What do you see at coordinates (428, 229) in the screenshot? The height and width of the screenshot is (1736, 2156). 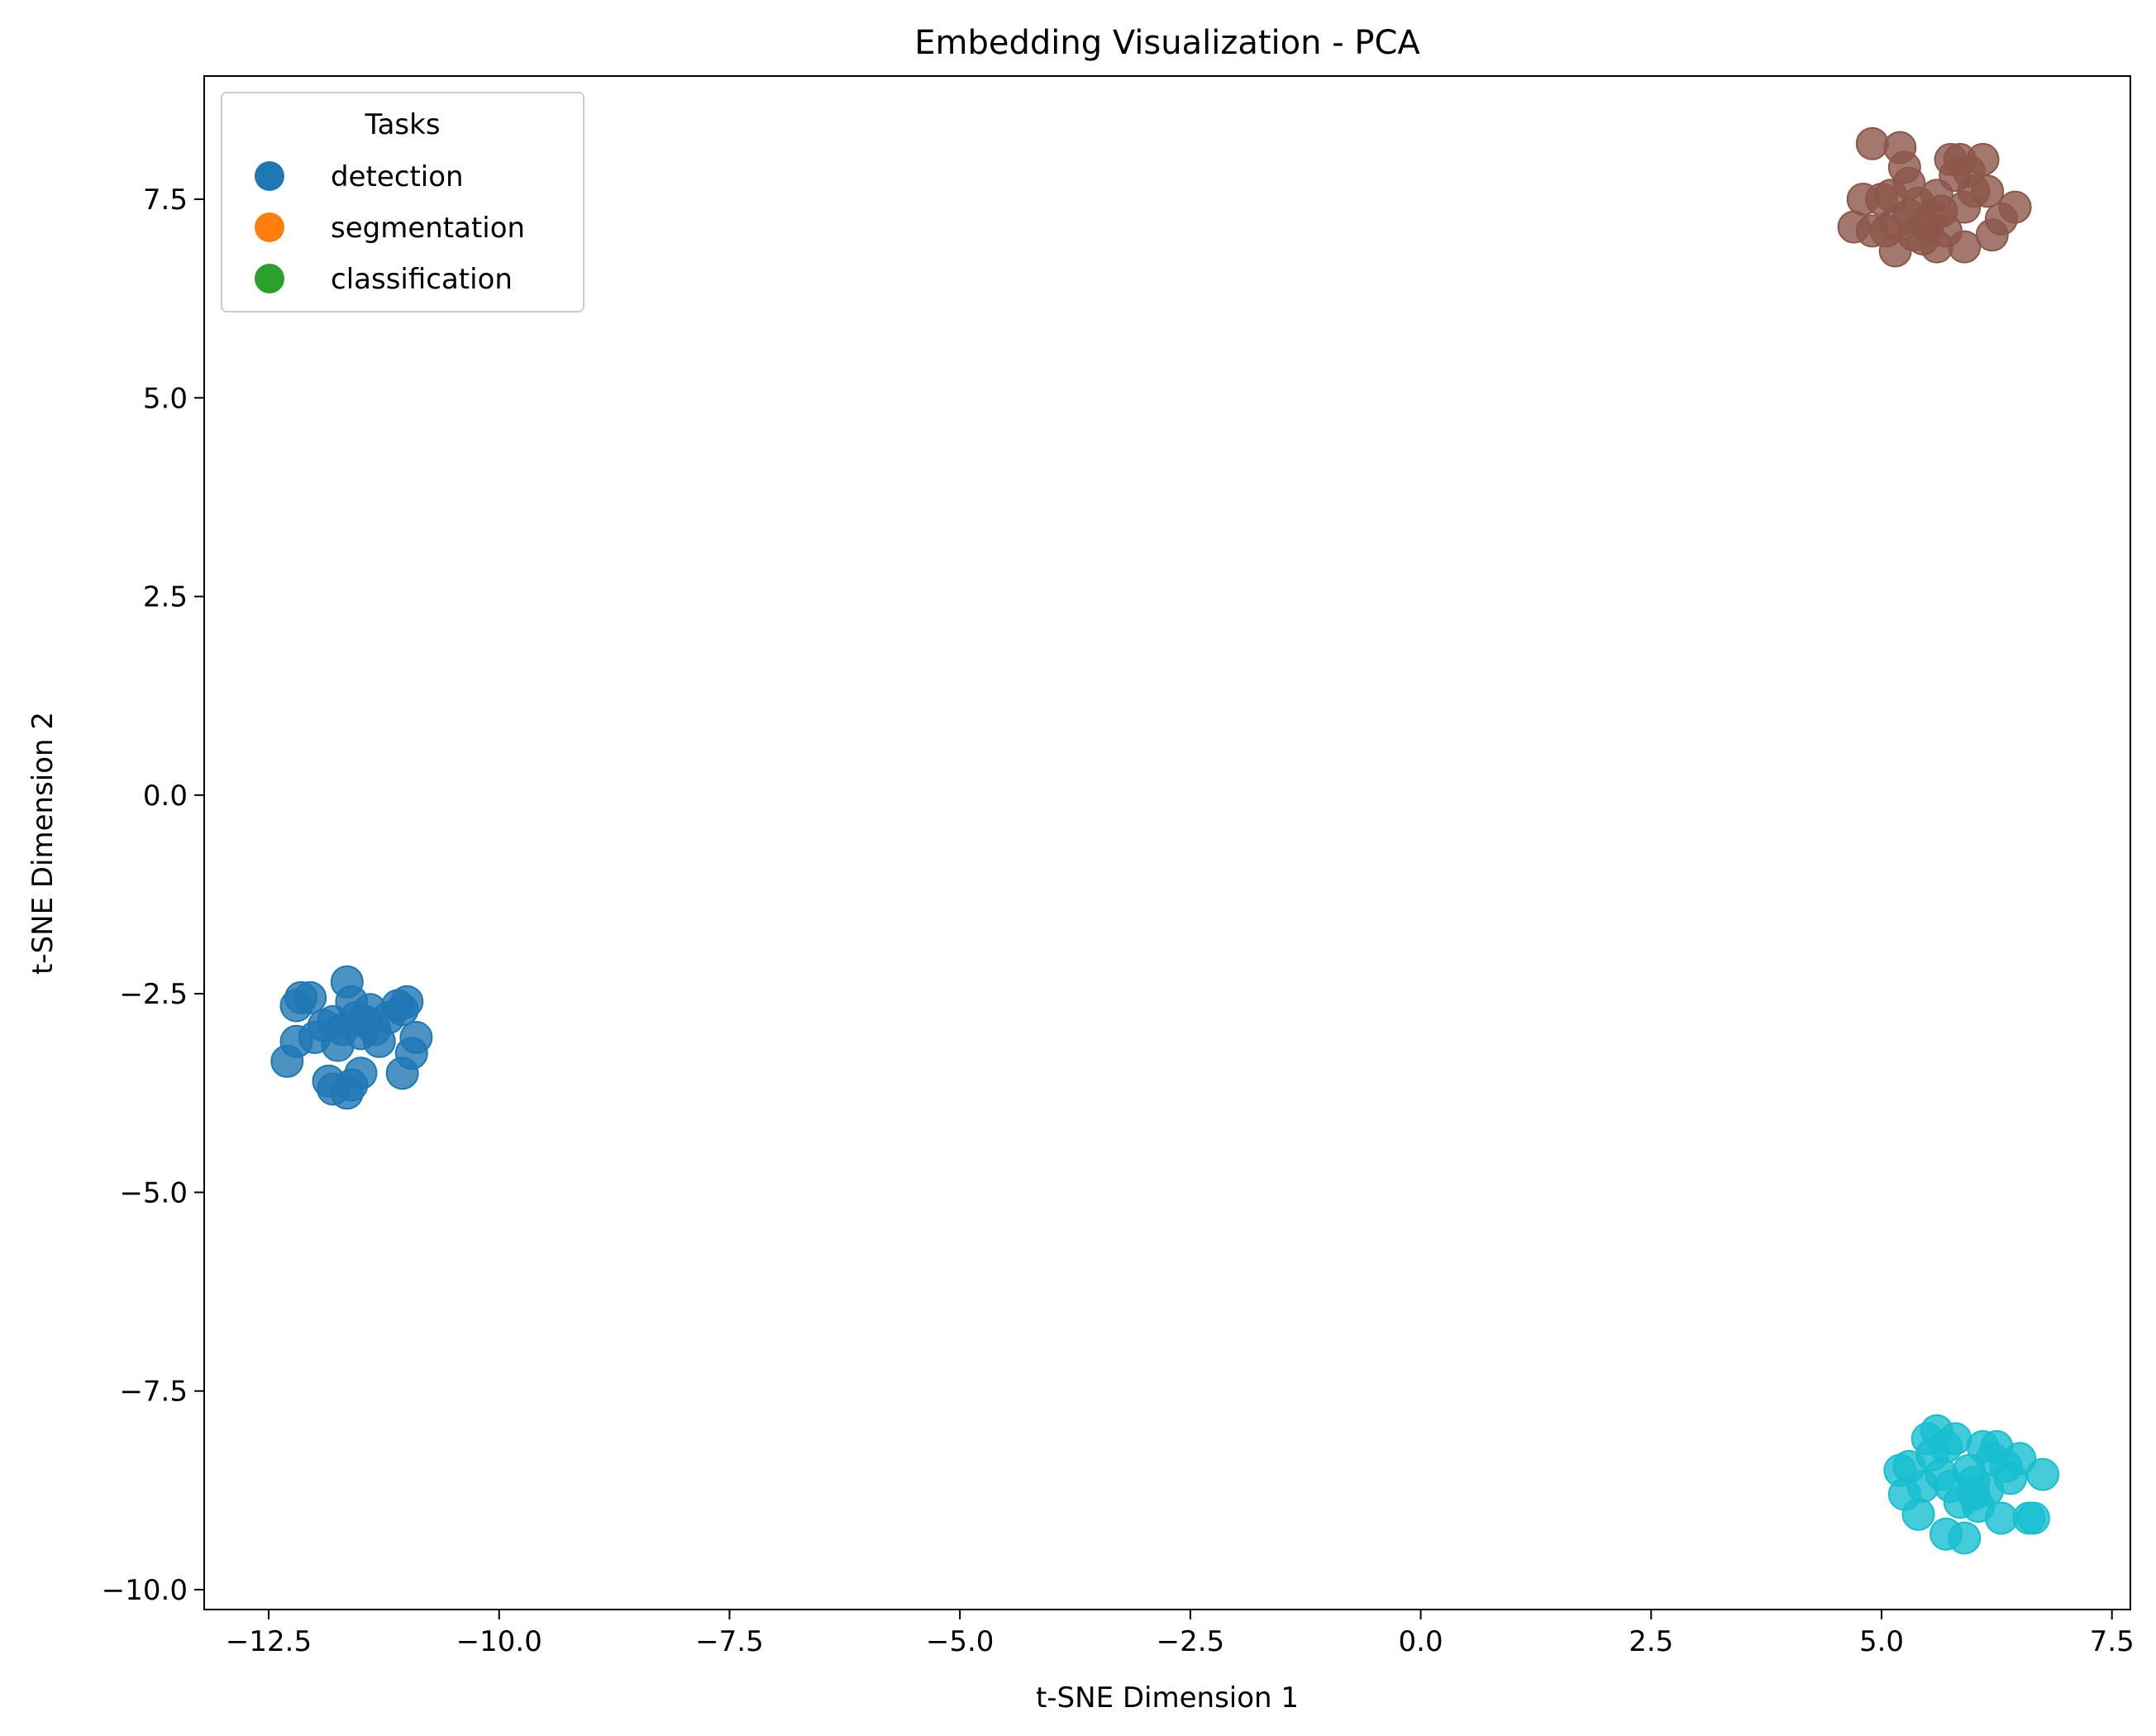 I see `legend-entry-label: segmentation` at bounding box center [428, 229].